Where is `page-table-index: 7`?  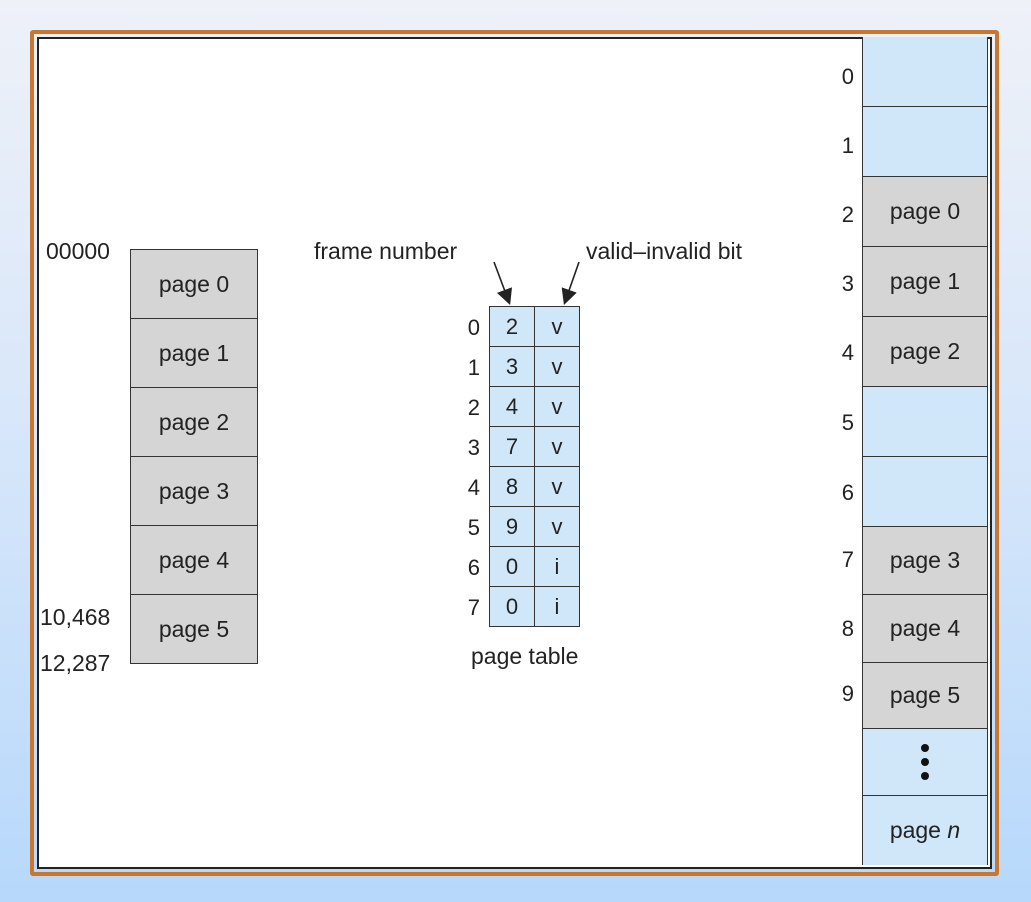 page-table-index: 7 is located at coordinates (473, 607).